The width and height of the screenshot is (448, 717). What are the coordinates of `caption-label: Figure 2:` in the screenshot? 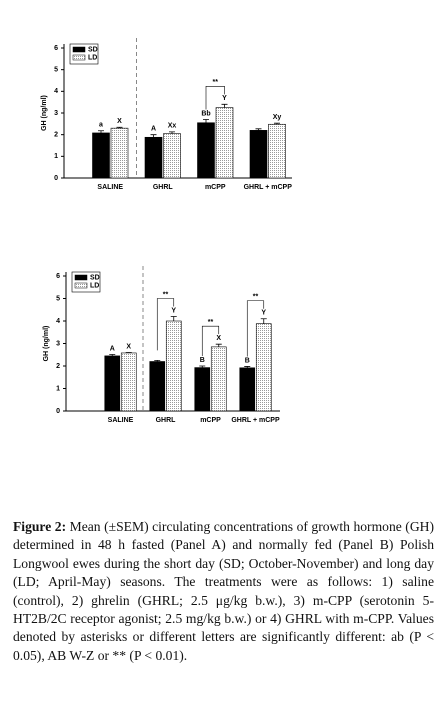 It's located at (40, 526).